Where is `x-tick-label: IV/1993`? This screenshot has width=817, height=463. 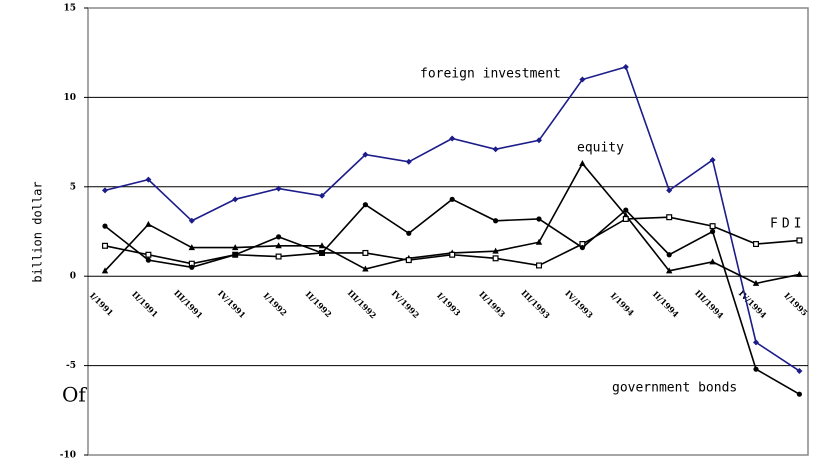 x-tick-label: IV/1993 is located at coordinates (579, 304).